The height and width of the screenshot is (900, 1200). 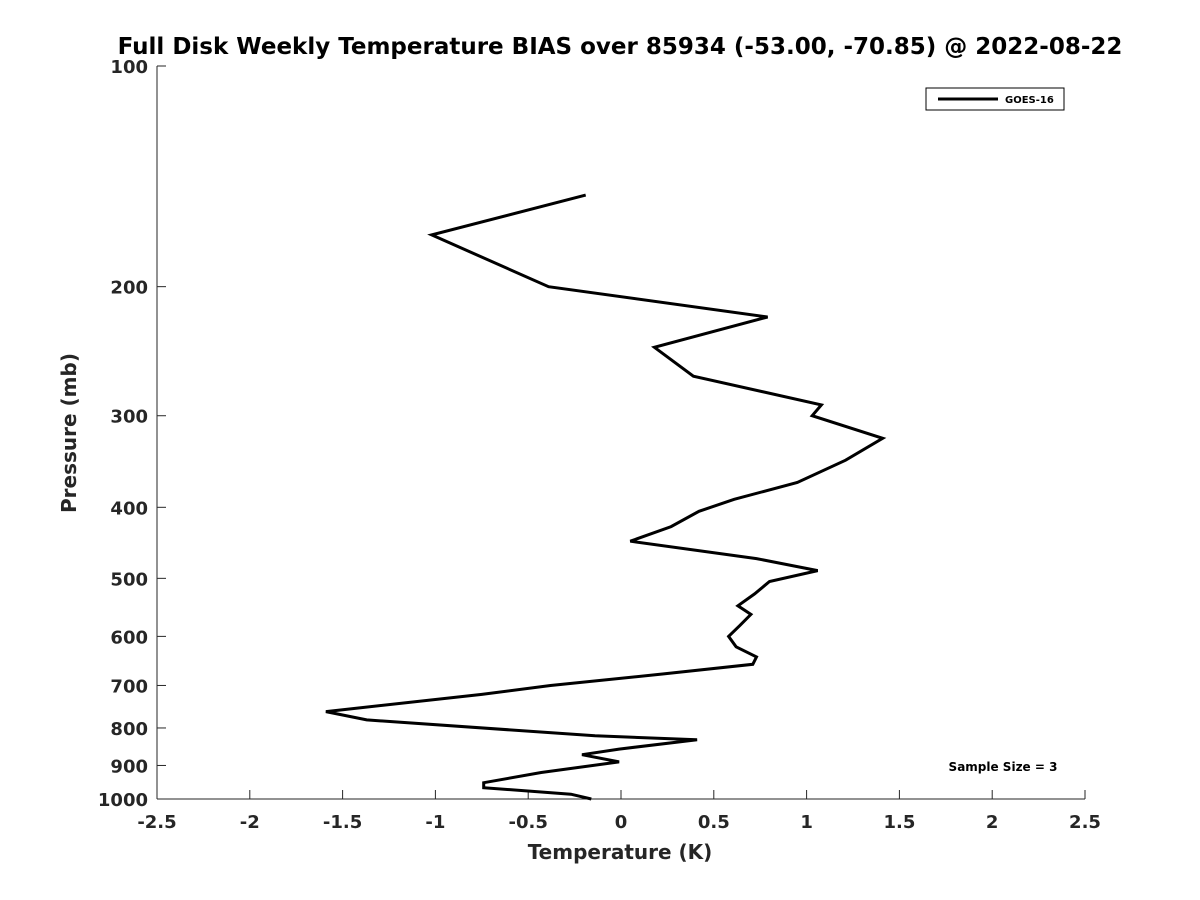 What do you see at coordinates (1085, 822) in the screenshot?
I see `x-tick-label: 2.5` at bounding box center [1085, 822].